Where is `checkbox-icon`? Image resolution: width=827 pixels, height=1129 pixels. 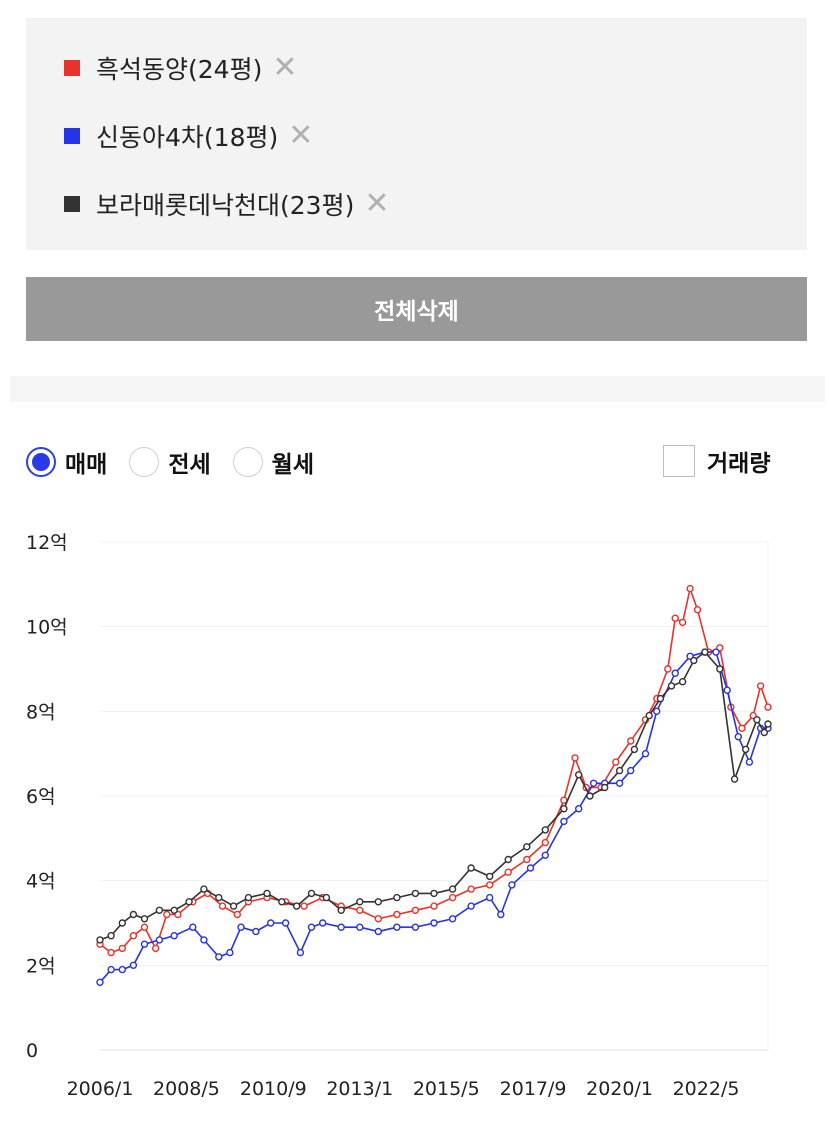
checkbox-icon is located at coordinates (679, 461).